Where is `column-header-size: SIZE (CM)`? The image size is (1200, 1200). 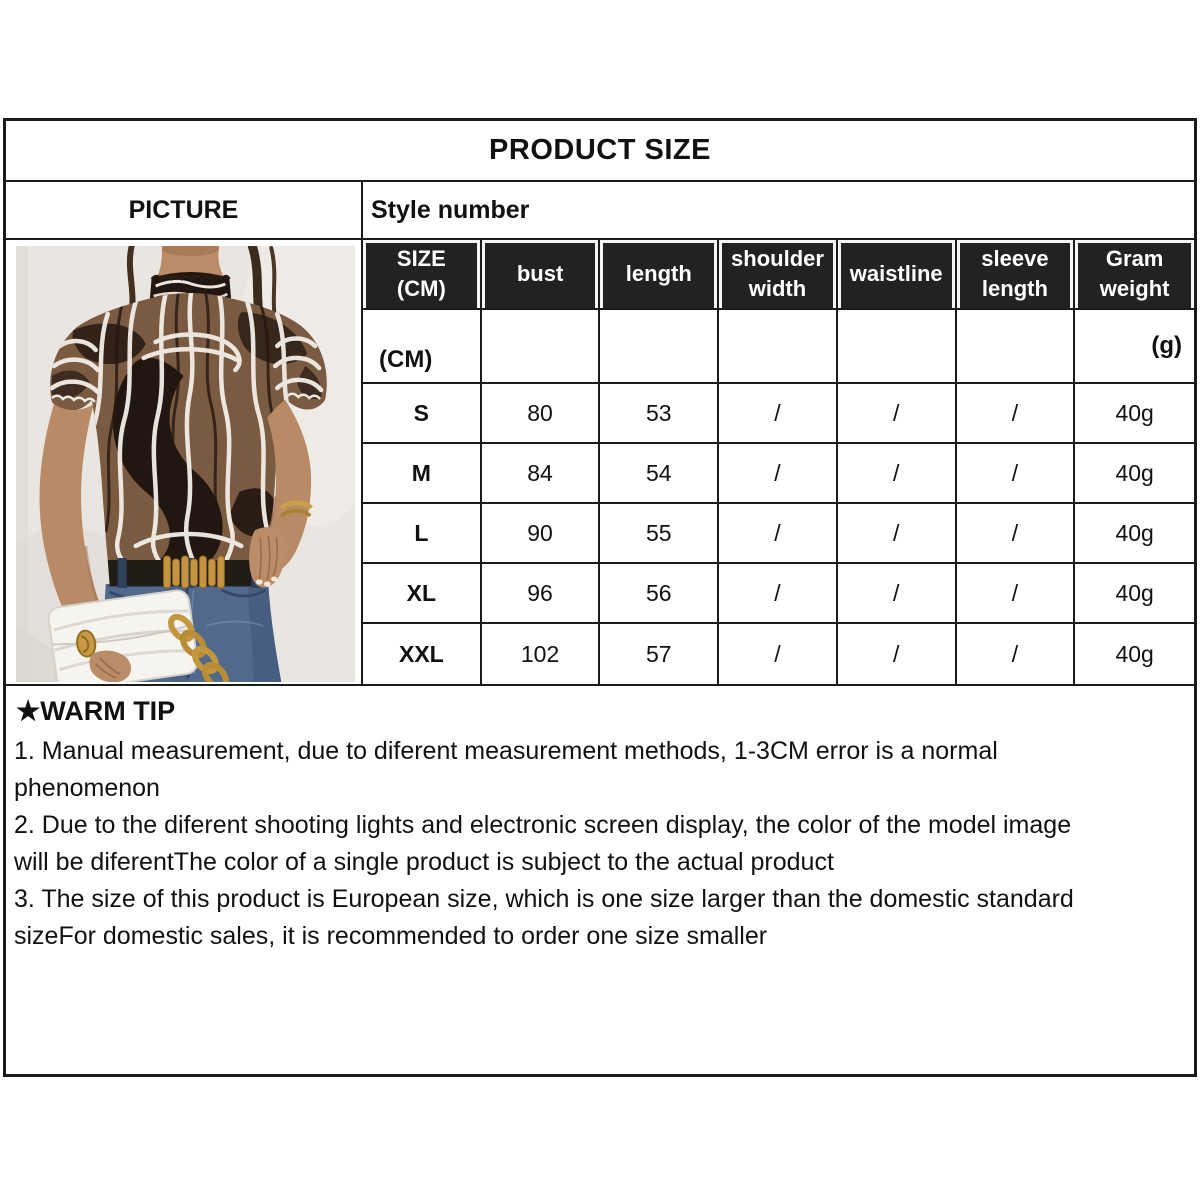 column-header-size: SIZE (CM) is located at coordinates (422, 275).